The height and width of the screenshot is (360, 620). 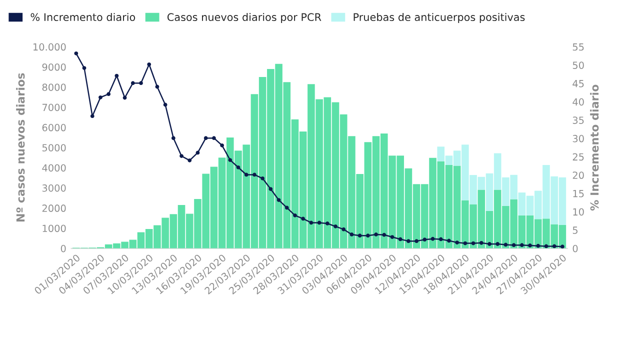 I want to click on y2-axis-title: % Incremento diario, so click(x=594, y=147).